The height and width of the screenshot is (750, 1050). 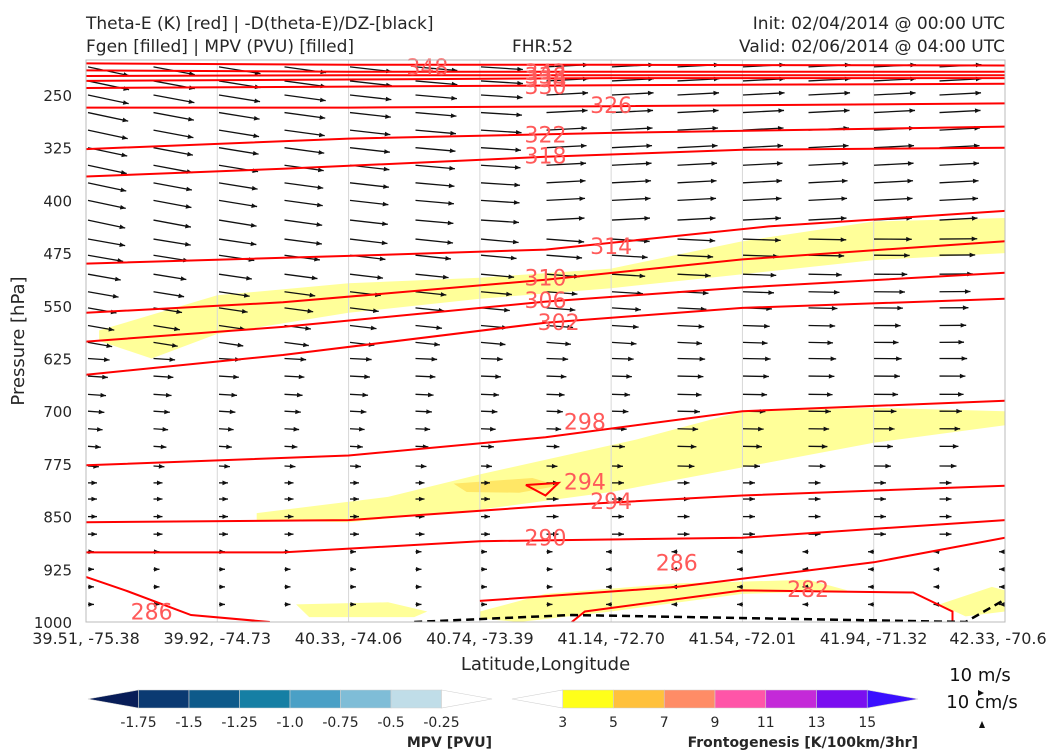 I want to click on contour-label: 326, so click(x=611, y=106).